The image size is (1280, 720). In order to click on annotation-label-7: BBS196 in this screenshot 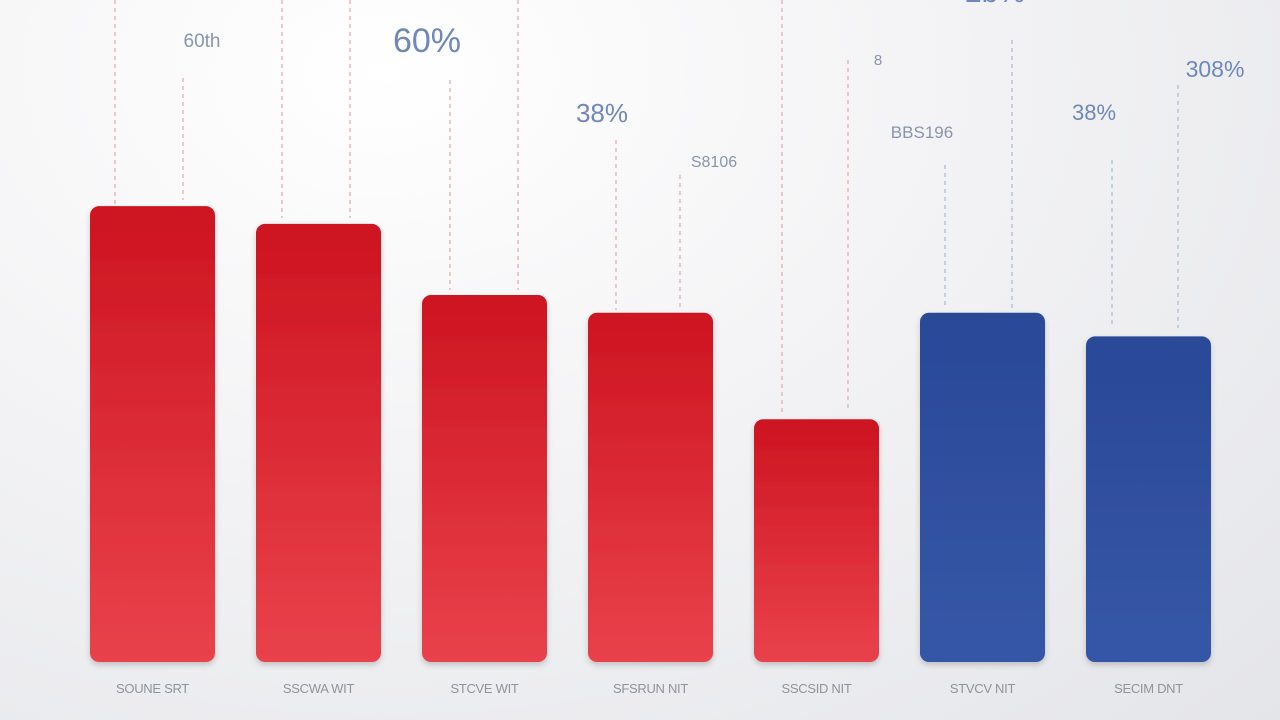, I will do `click(922, 132)`.